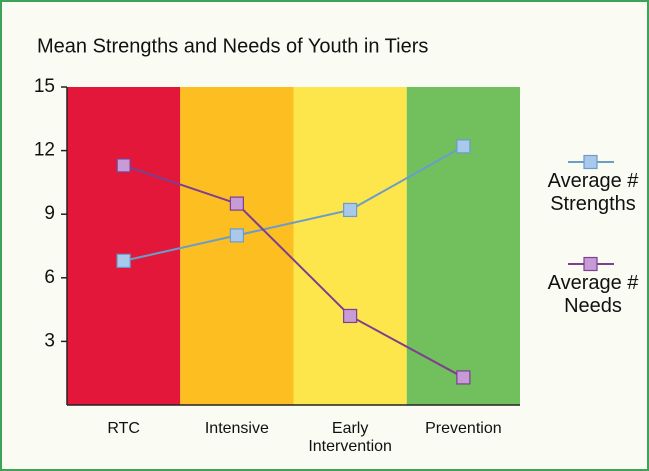  Describe the element at coordinates (49, 340) in the screenshot. I see `y-tick-label: 3` at that location.